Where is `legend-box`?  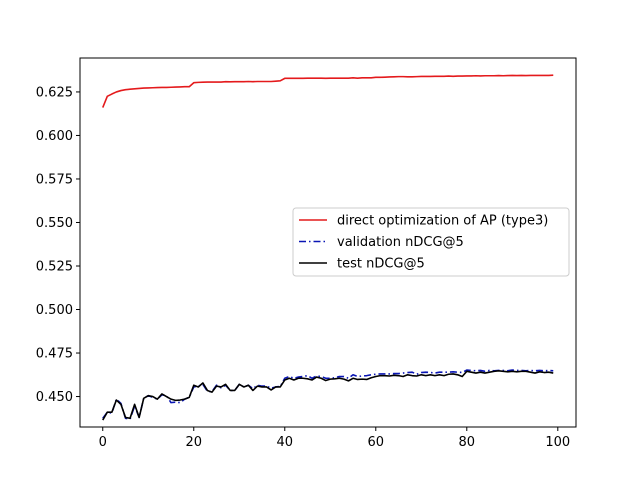
legend-box is located at coordinates (431, 242).